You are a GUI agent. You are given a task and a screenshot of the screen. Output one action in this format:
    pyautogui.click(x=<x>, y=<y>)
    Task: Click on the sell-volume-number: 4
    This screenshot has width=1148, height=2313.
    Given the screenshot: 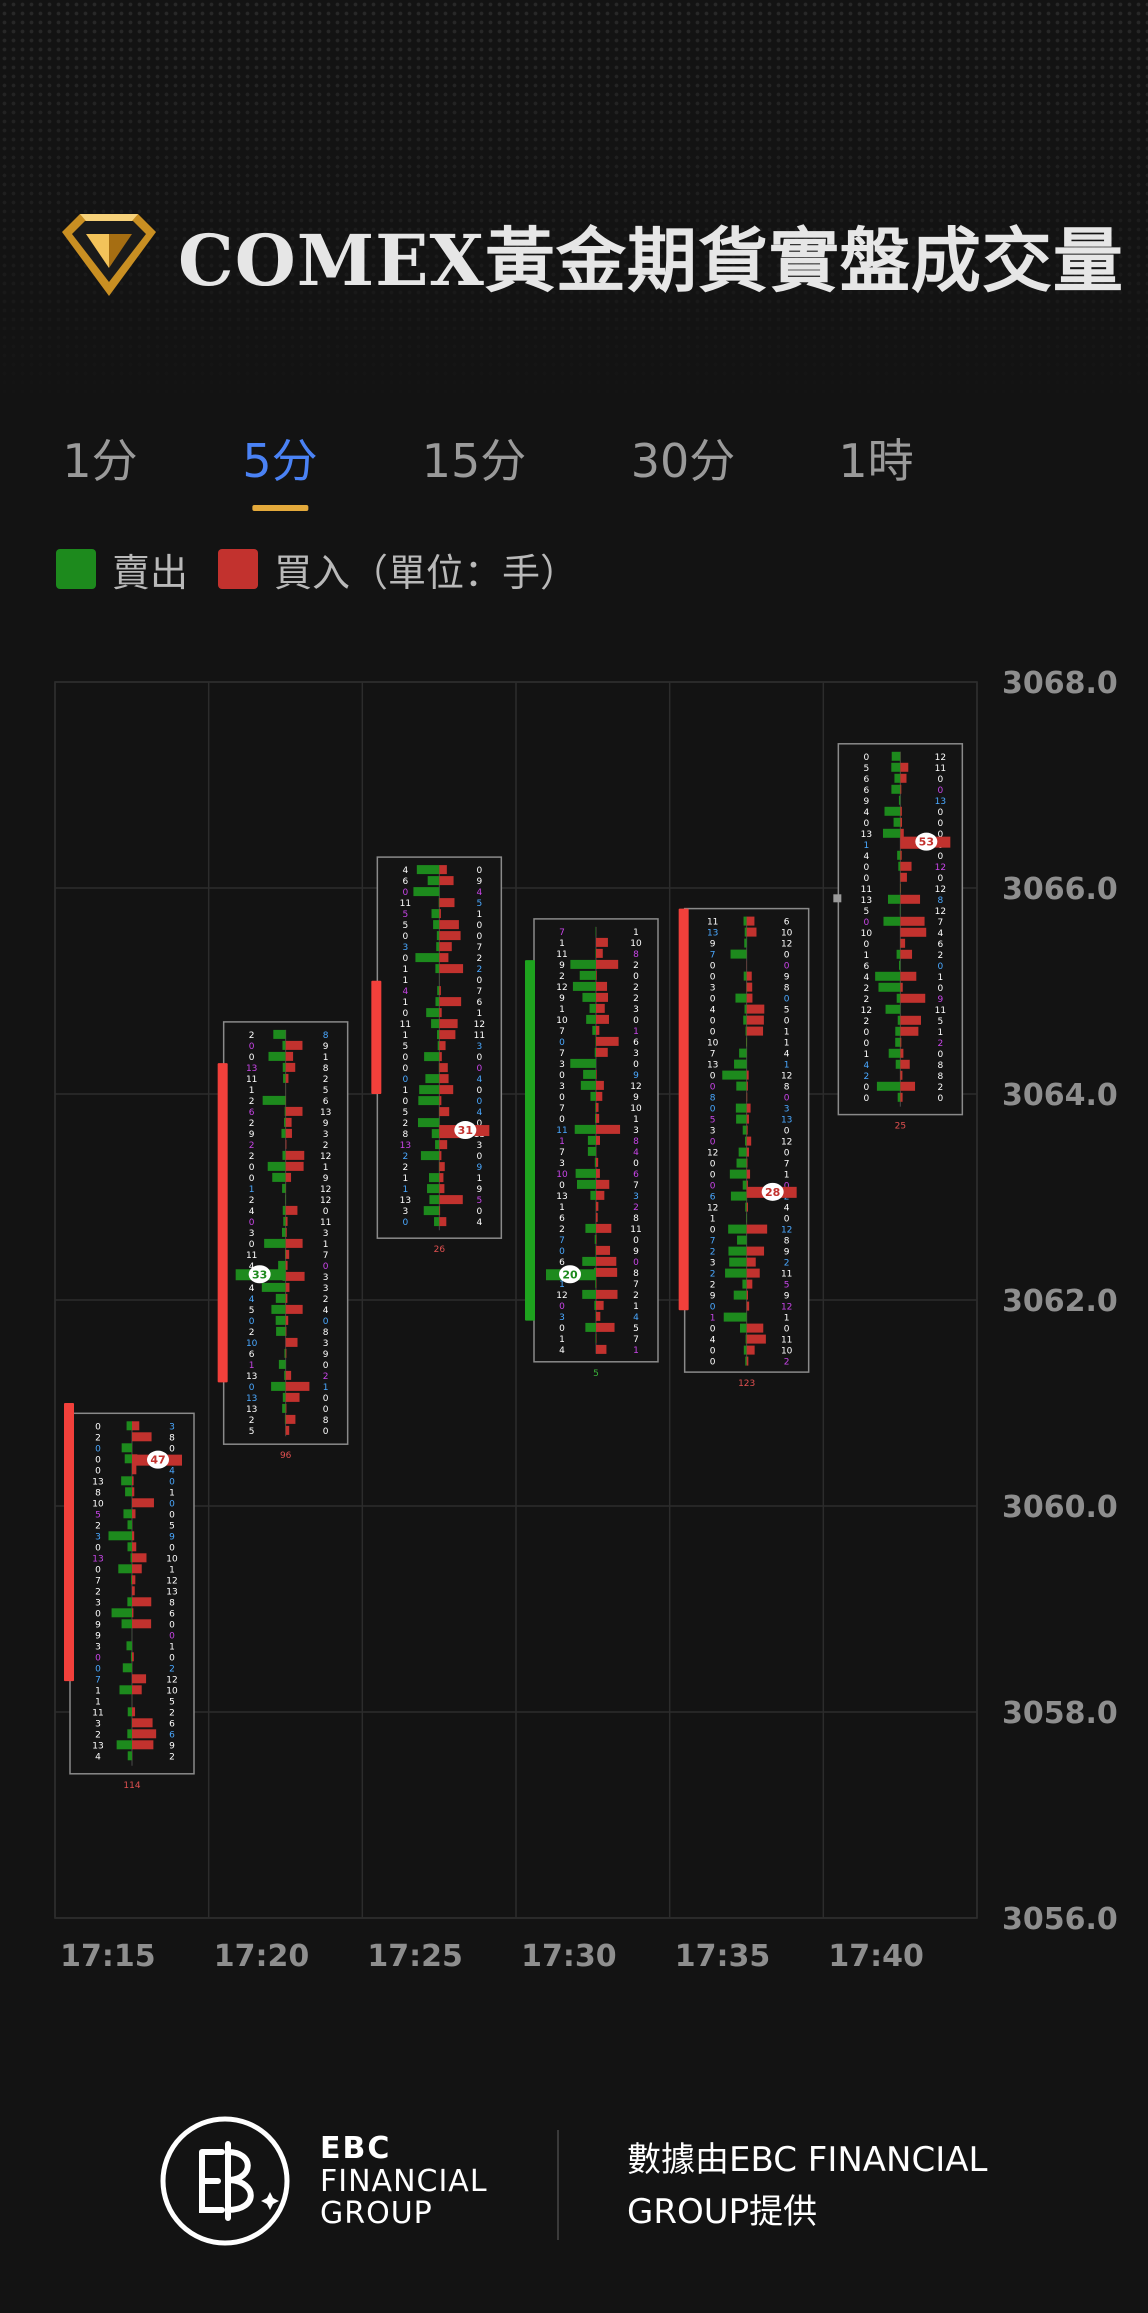 What is the action you would take?
    pyautogui.click(x=562, y=1351)
    